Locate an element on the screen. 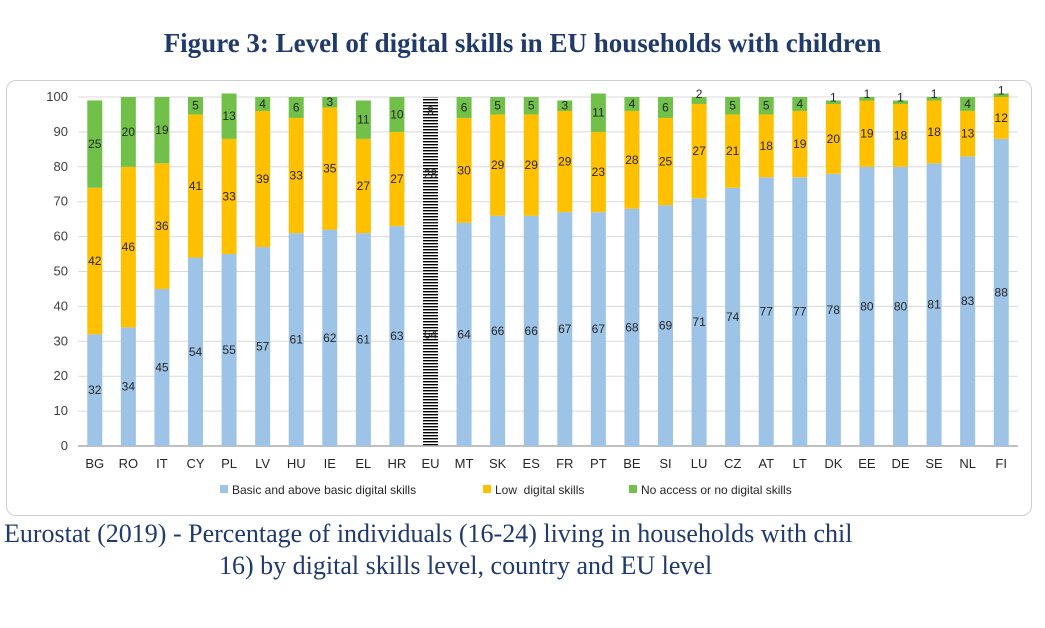  x-tick-label: HU is located at coordinates (296, 463).